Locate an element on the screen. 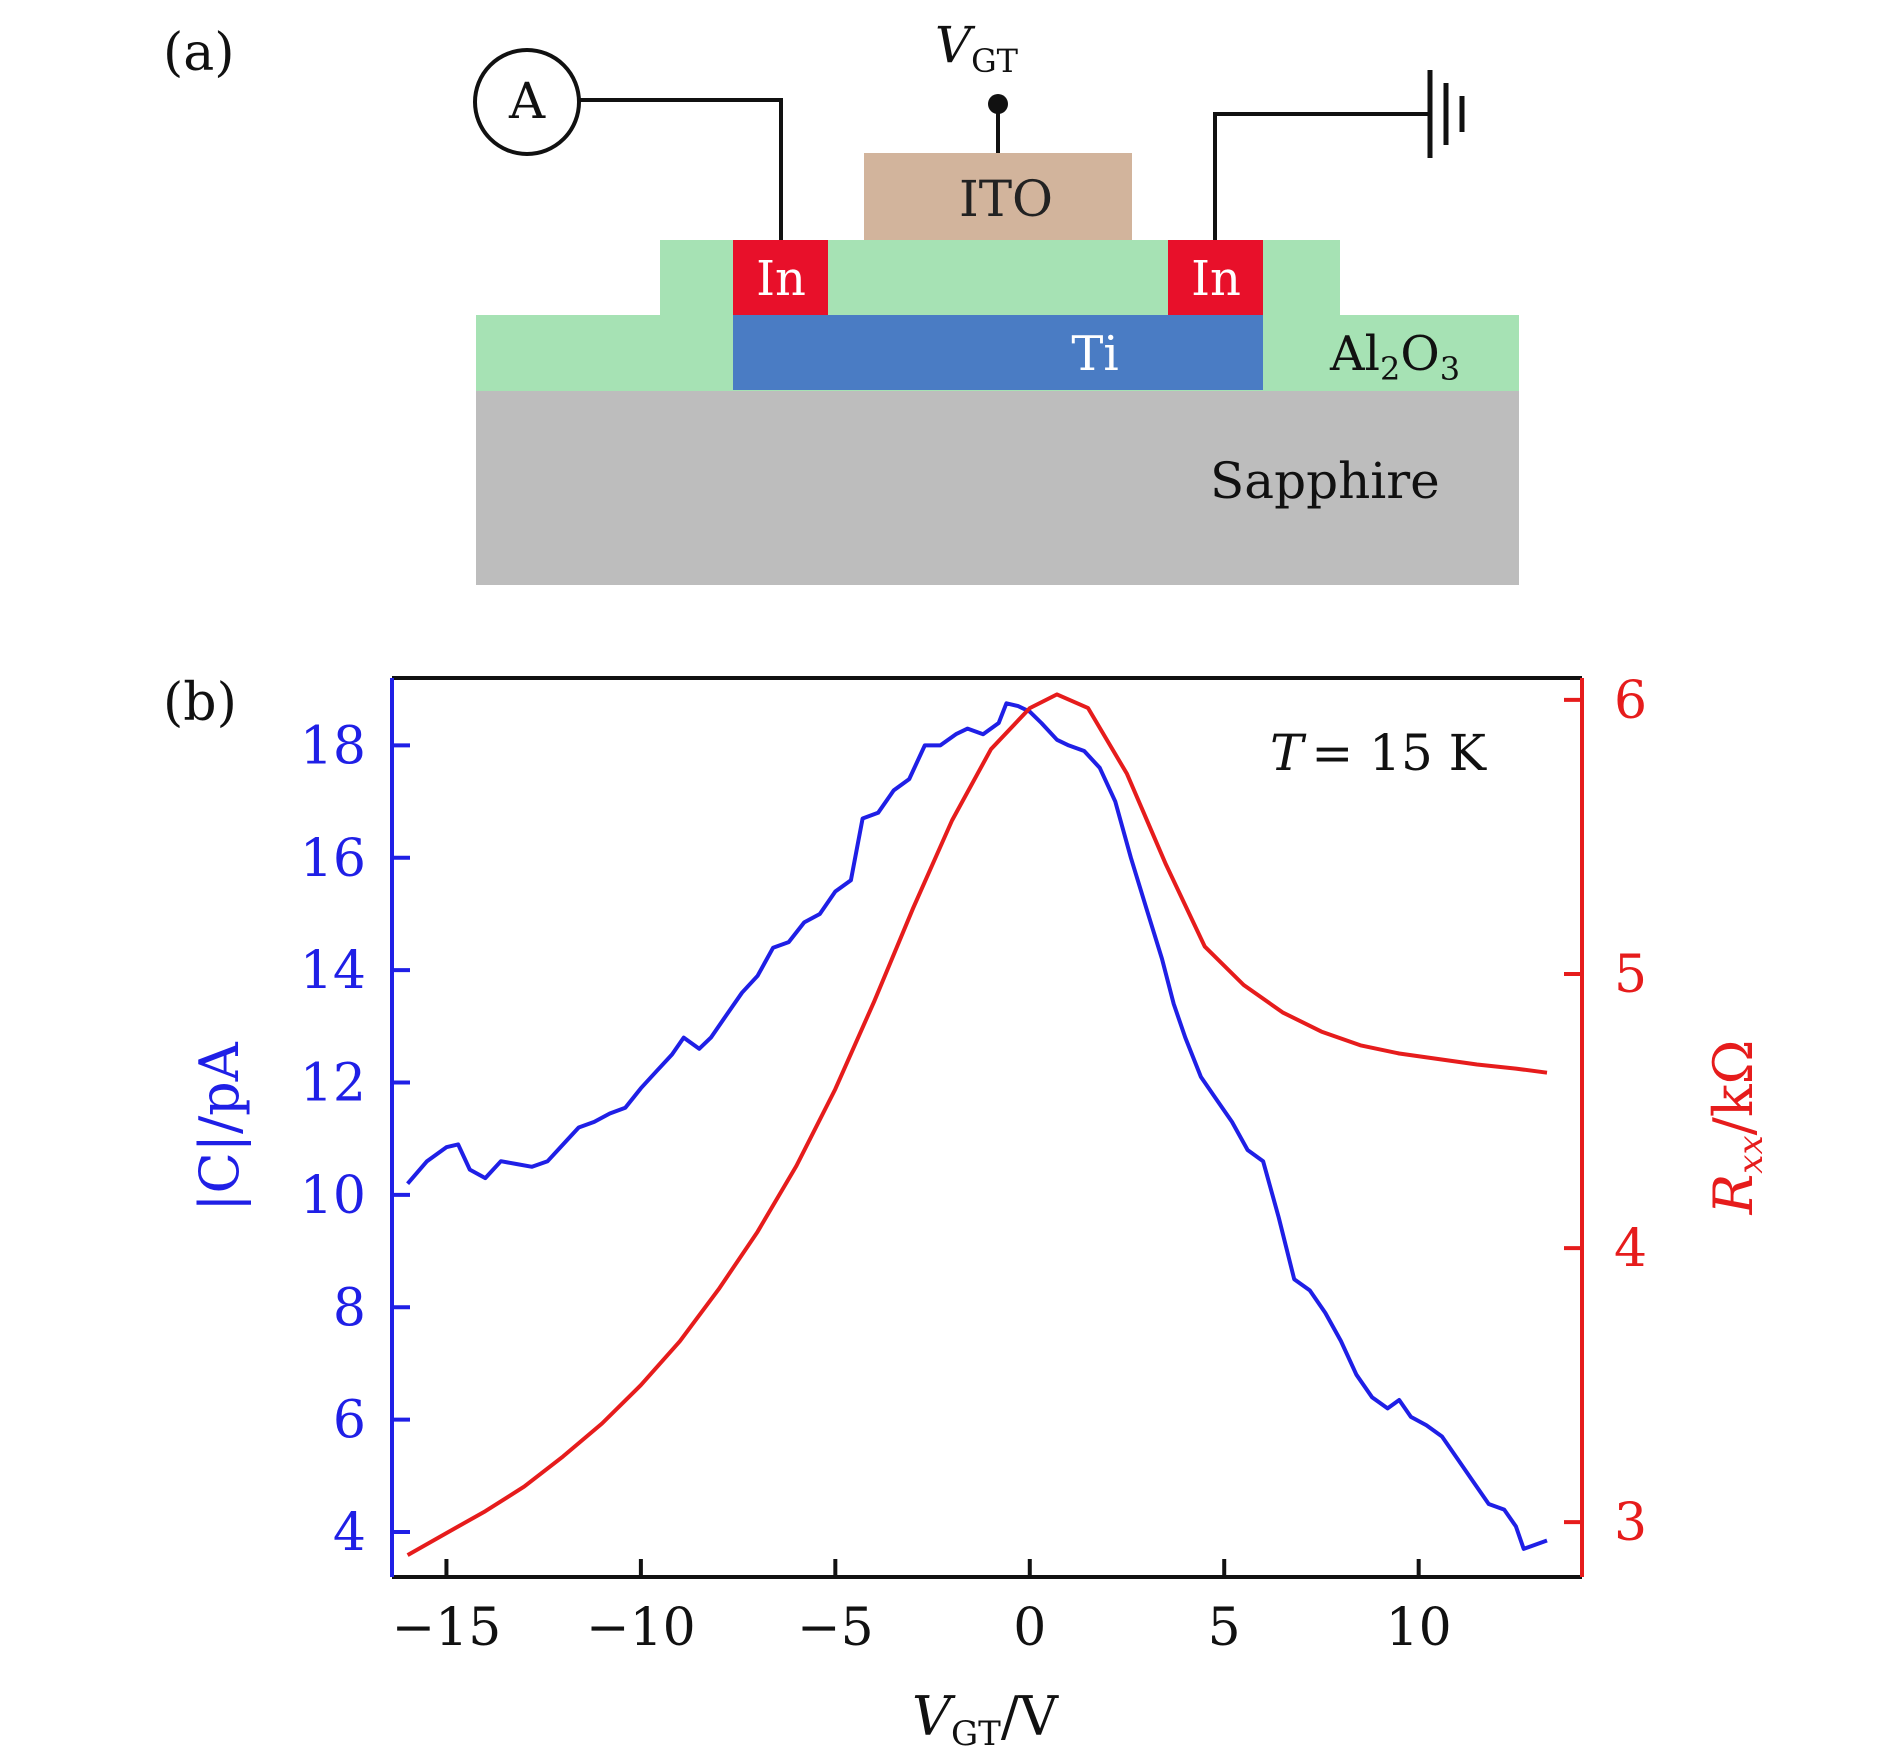 The image size is (1890, 1749). y-left-tick-label: 10 is located at coordinates (333, 1196).